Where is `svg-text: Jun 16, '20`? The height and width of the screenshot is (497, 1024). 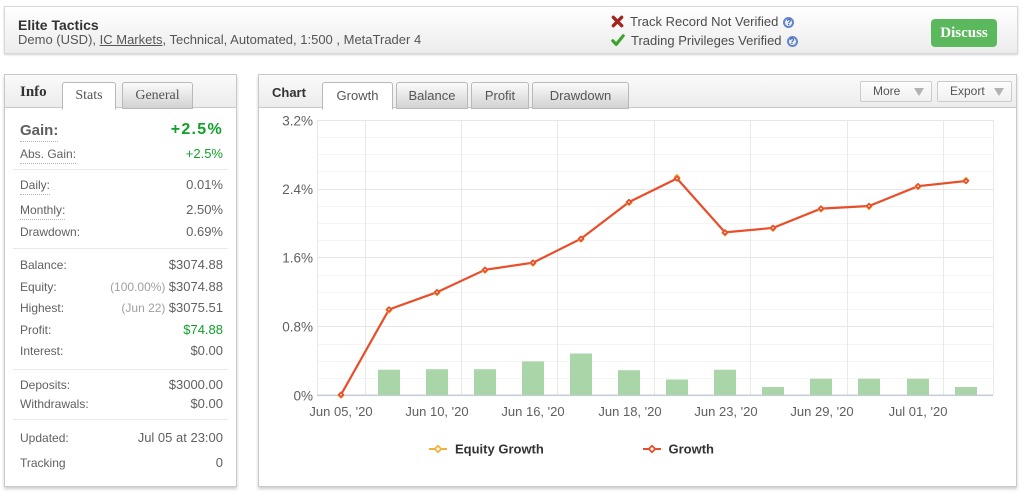
svg-text: Jun 16, '20 is located at coordinates (532, 411).